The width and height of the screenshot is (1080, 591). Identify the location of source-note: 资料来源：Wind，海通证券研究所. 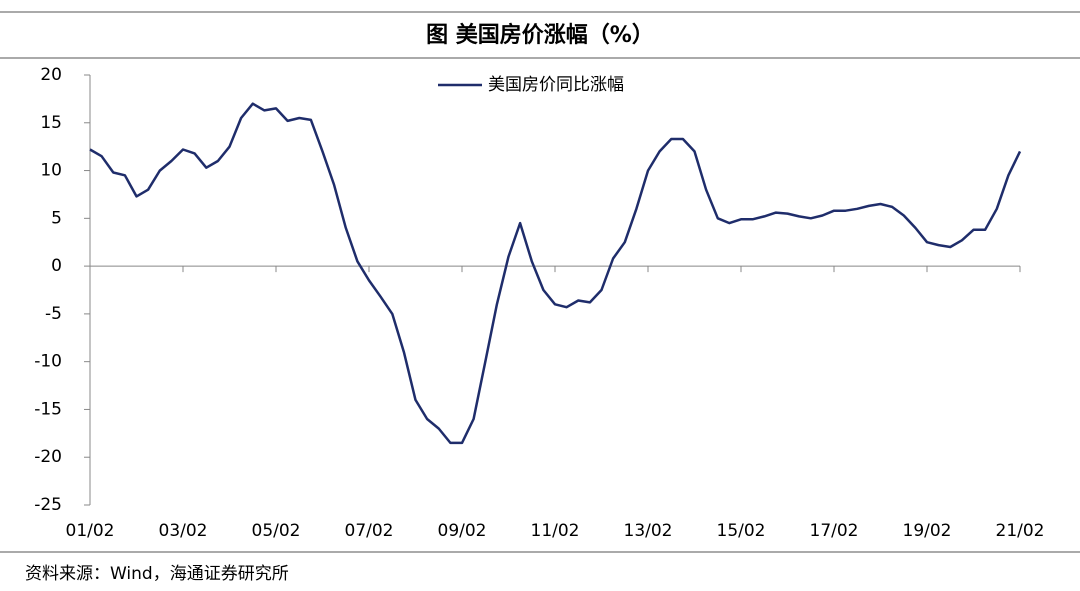
(157, 574).